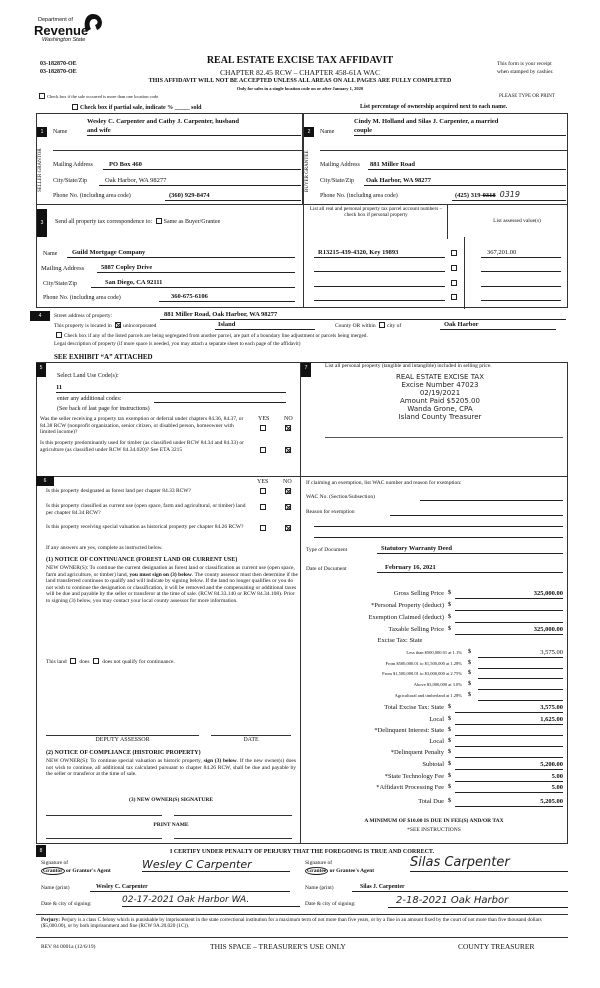  I want to click on property-street-address: 881 Miller Road, Oak Harbor, WA 98277, so click(363, 315).